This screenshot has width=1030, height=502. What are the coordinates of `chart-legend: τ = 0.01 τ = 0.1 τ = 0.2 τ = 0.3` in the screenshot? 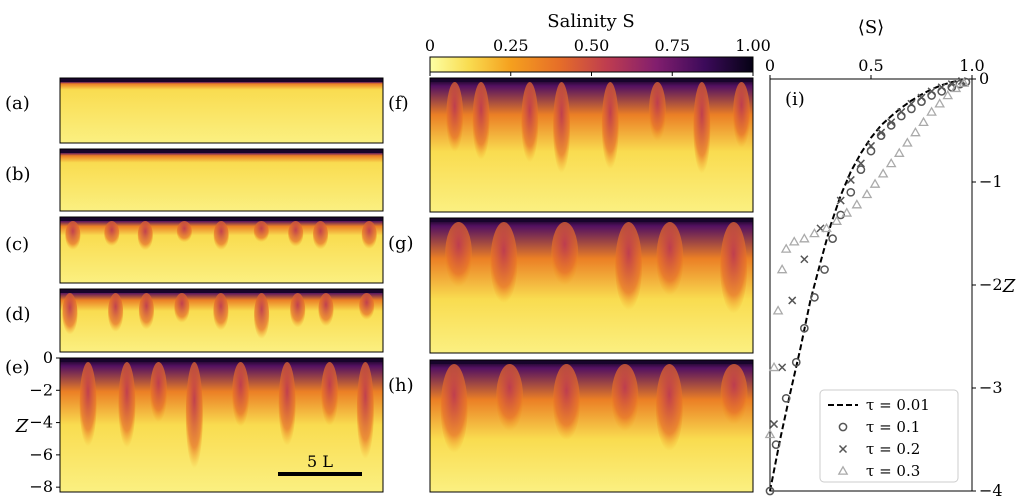 It's located at (889, 436).